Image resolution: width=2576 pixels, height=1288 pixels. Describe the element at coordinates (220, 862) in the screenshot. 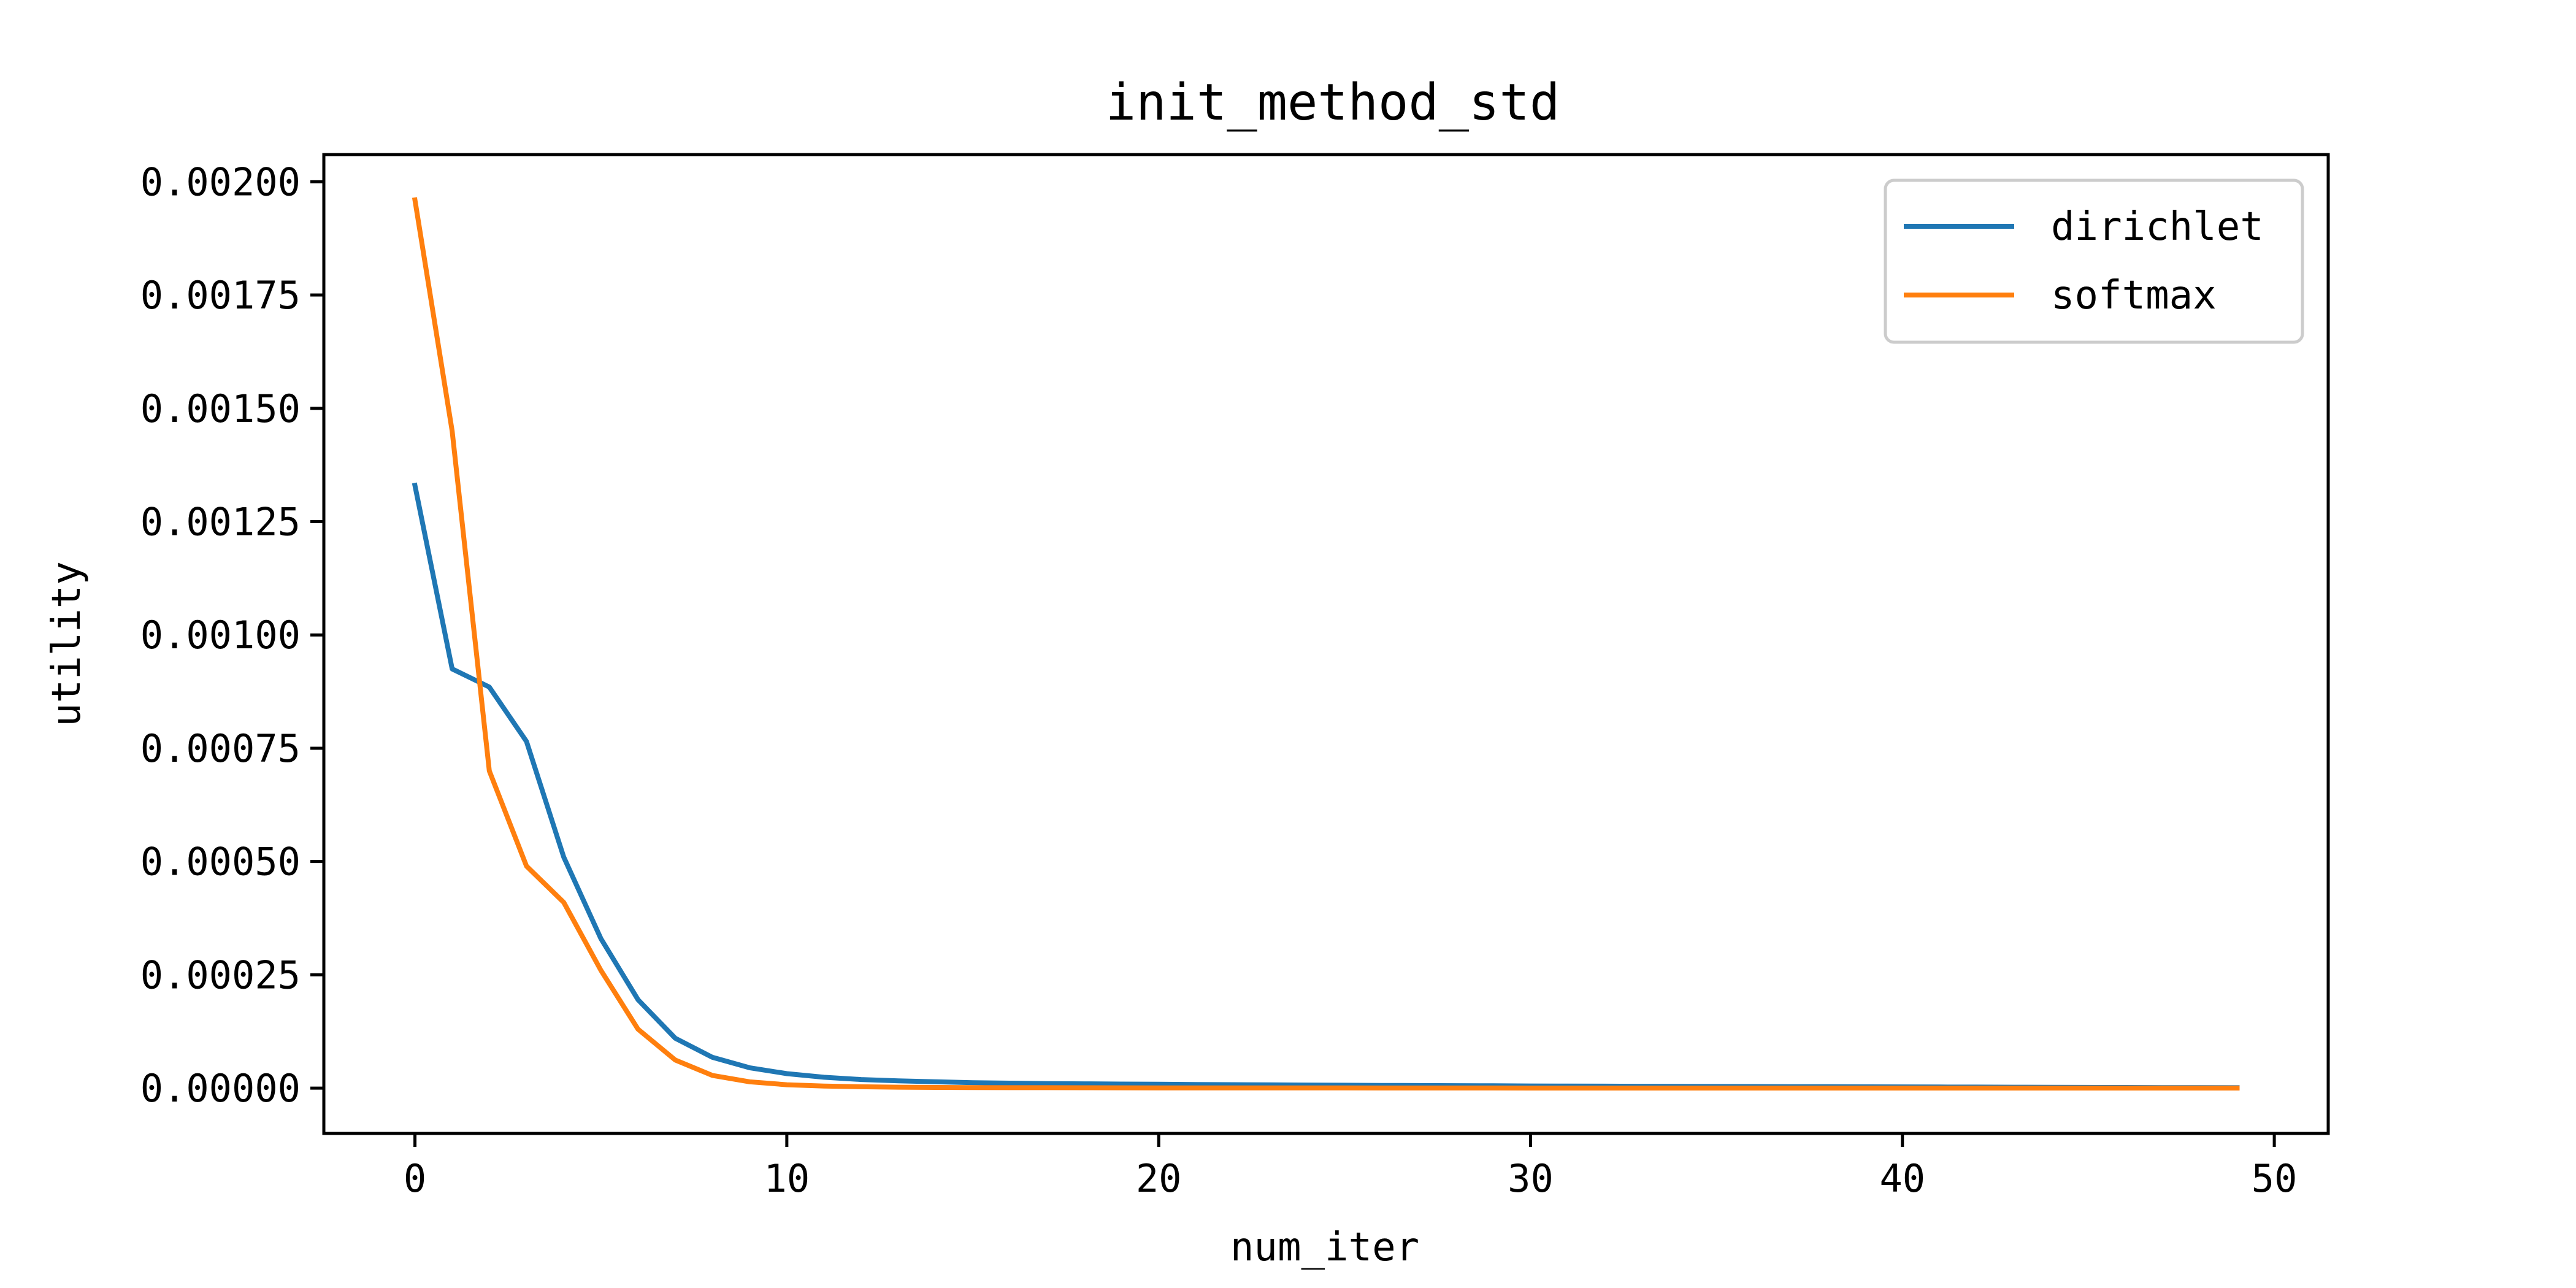

I see `y-tick-label: 0.00050` at that location.